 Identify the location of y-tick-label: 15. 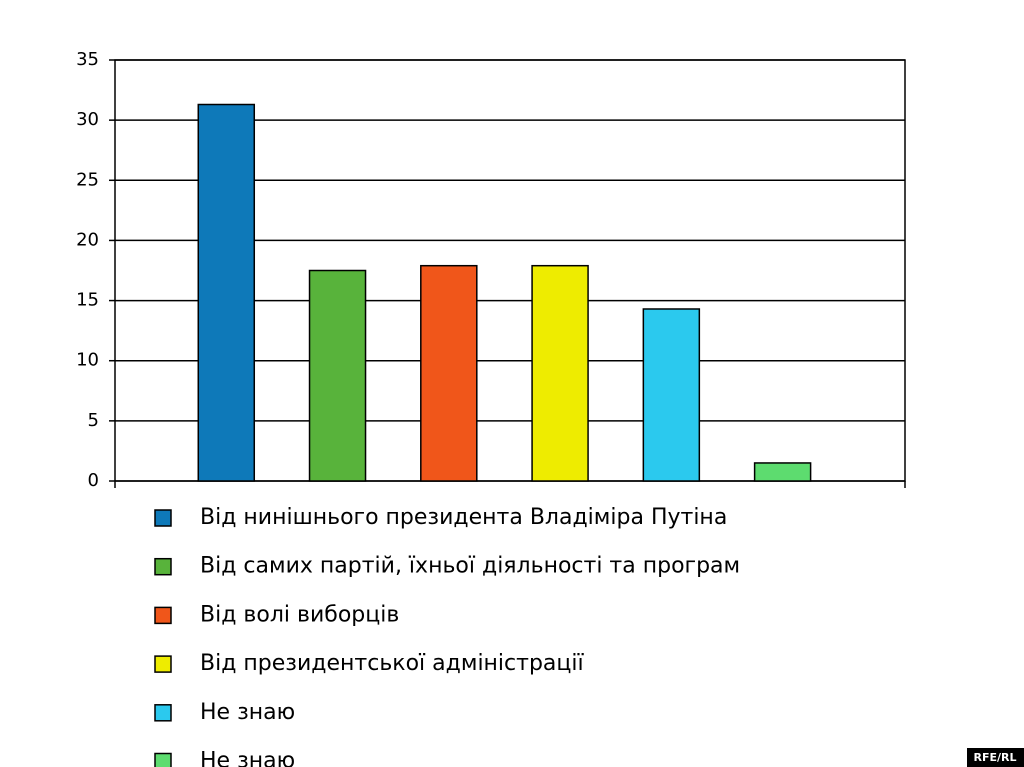
(87, 300).